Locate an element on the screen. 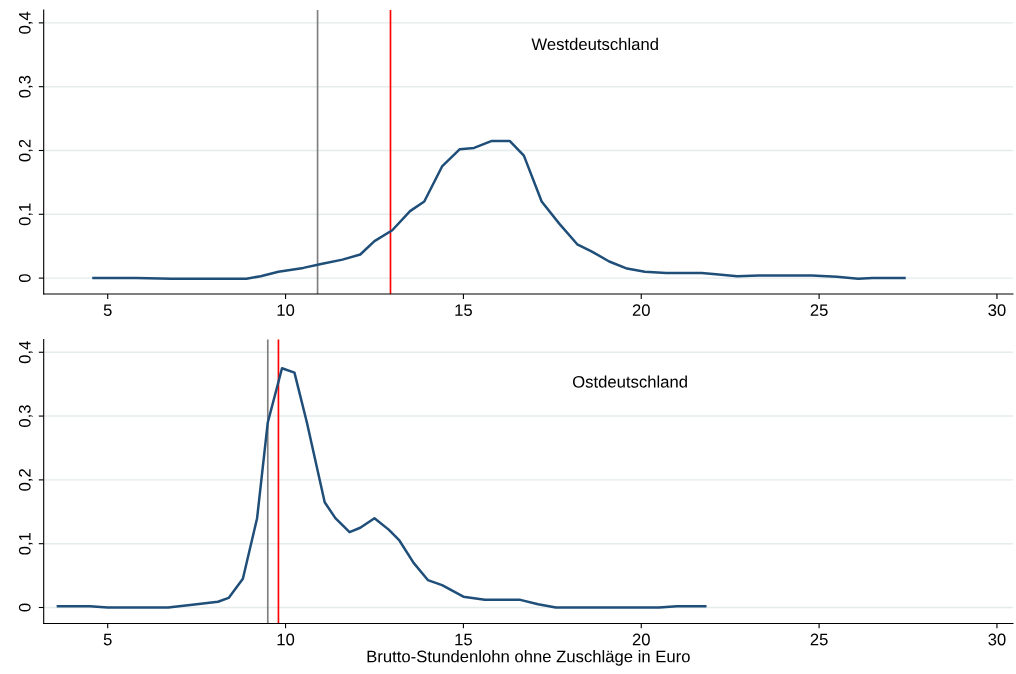  annotation: Westdeutschland is located at coordinates (594, 44).